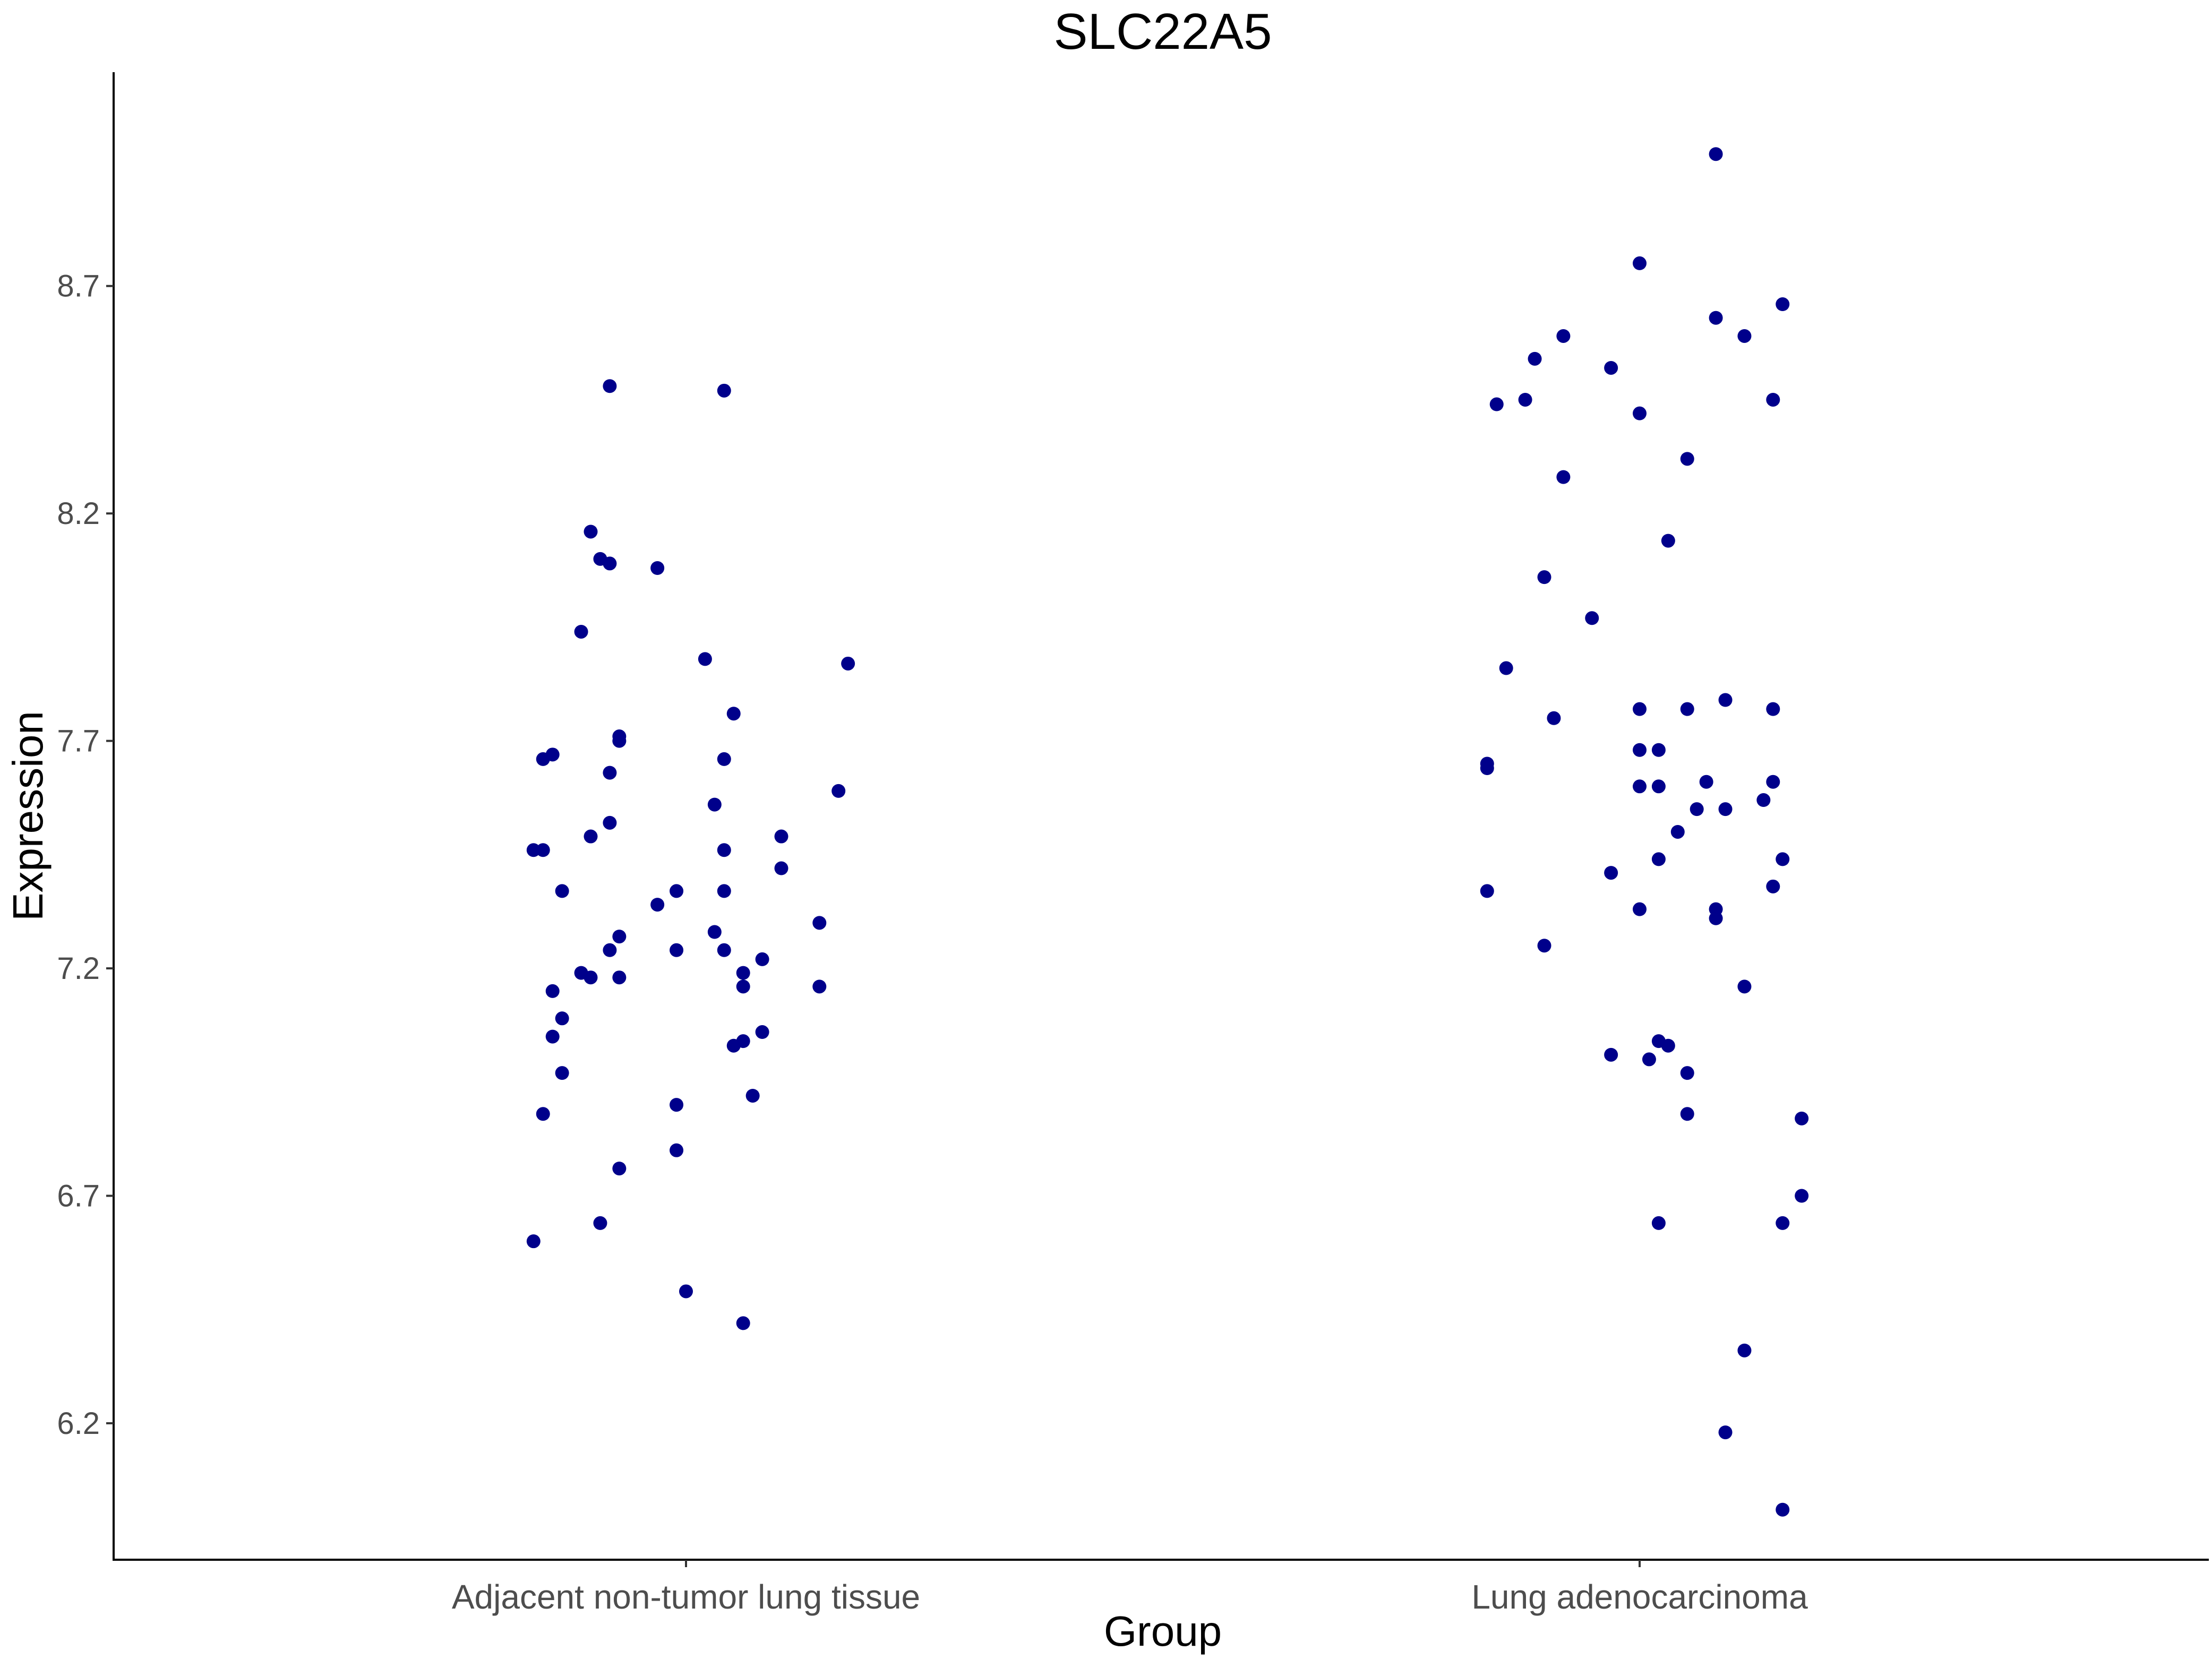  Describe the element at coordinates (686, 1597) in the screenshot. I see `x-tick-label: Adjacent non-tumor lung tissue` at that location.